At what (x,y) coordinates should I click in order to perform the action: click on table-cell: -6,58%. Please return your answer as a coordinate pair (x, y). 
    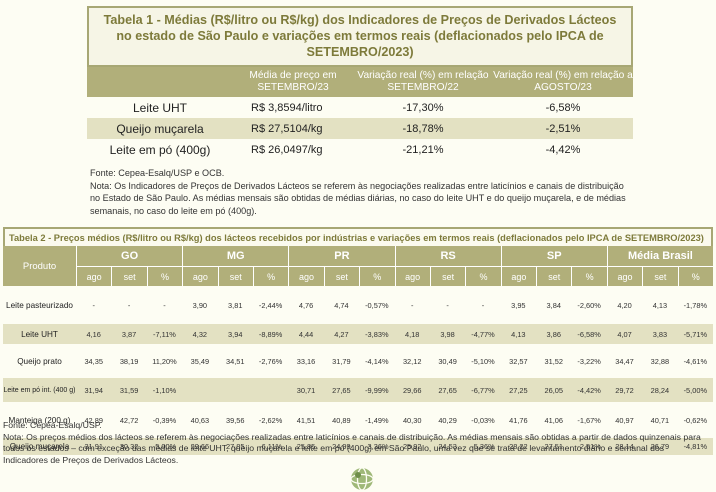
    Looking at the image, I should click on (589, 334).